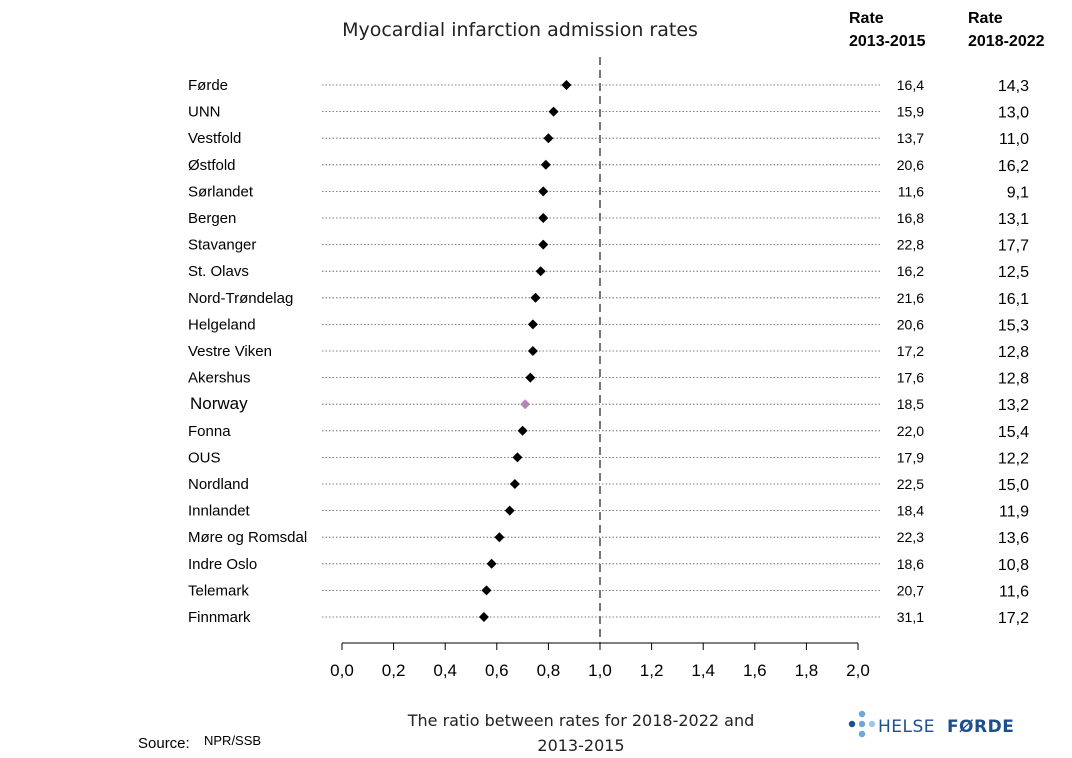 This screenshot has height=758, width=1072. What do you see at coordinates (910, 112) in the screenshot?
I see `rate-2013-2015-value: 15,9` at bounding box center [910, 112].